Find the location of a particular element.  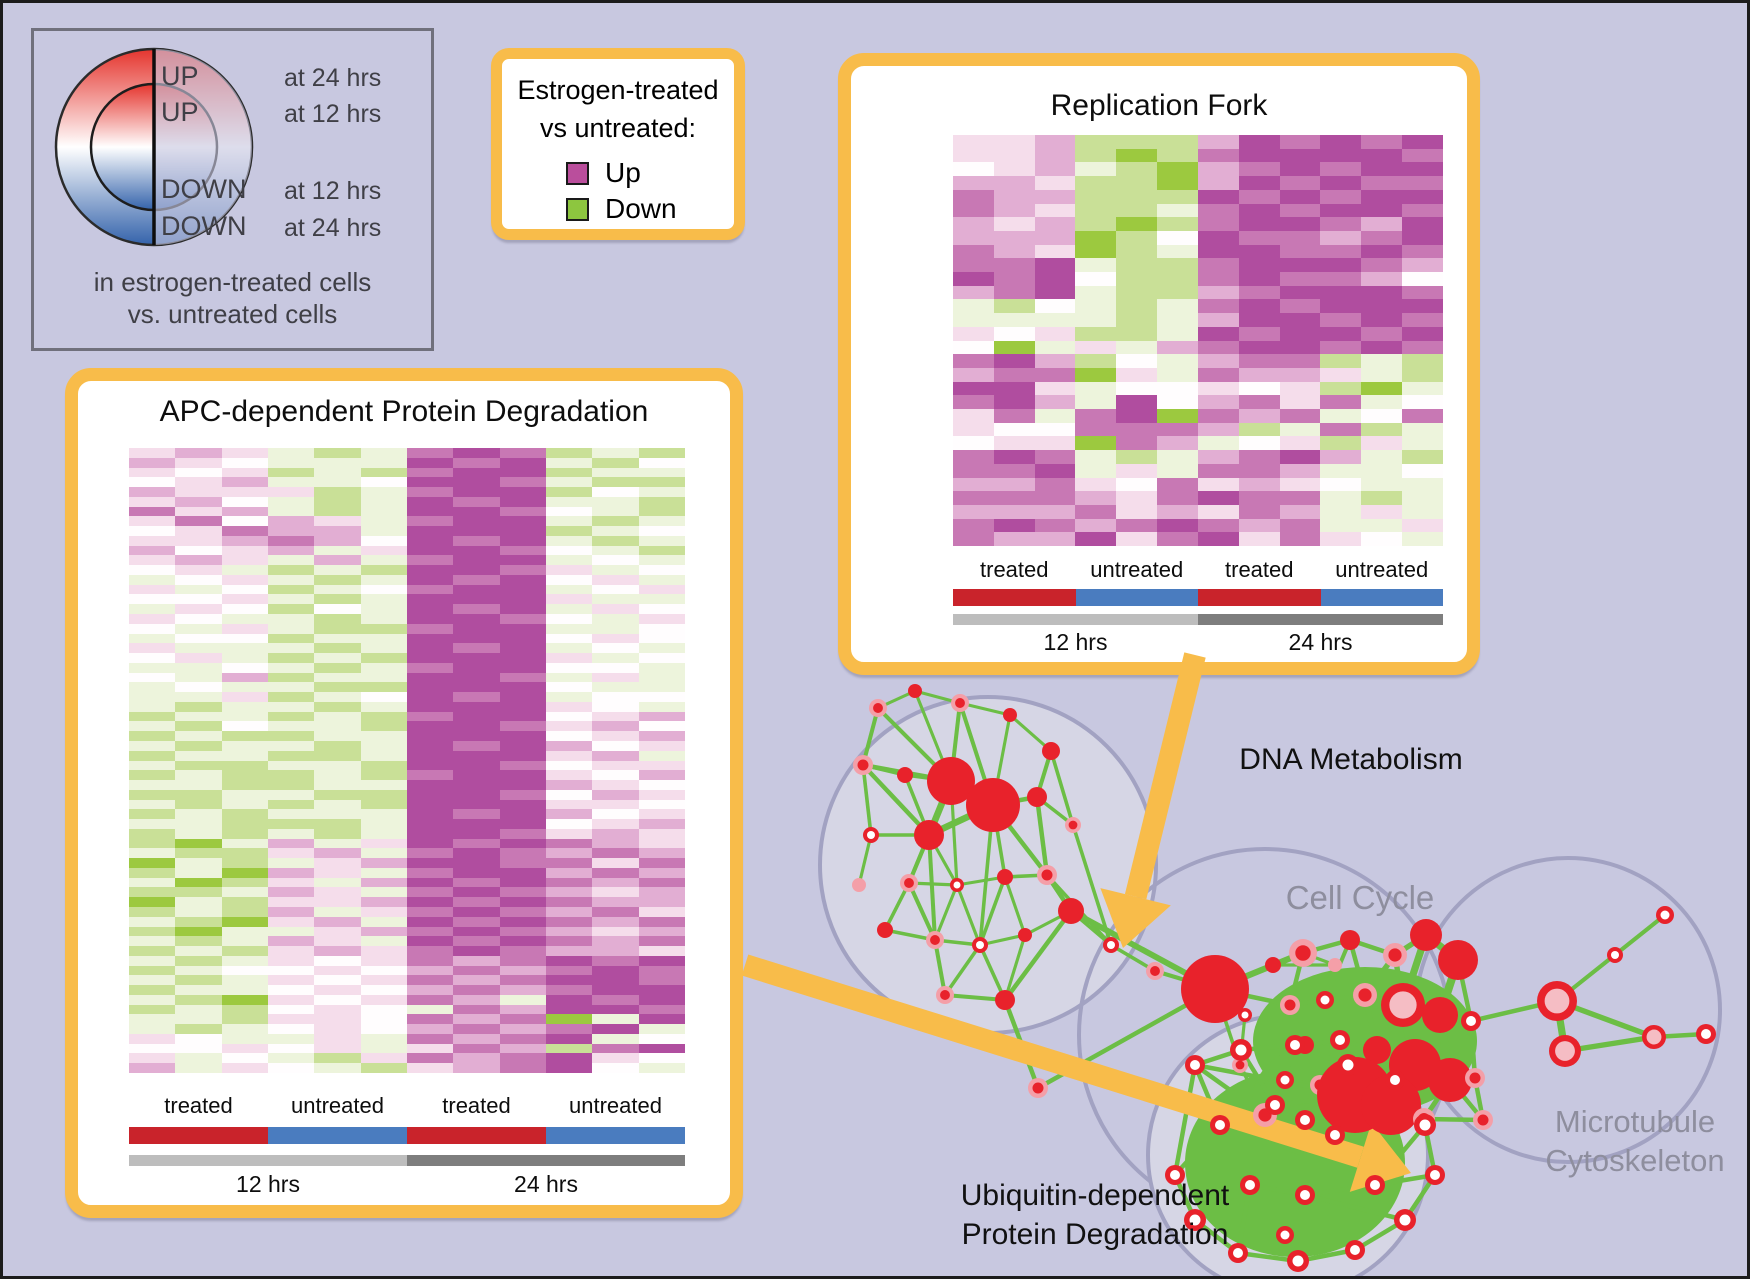

untreated-bar is located at coordinates (1136, 597).